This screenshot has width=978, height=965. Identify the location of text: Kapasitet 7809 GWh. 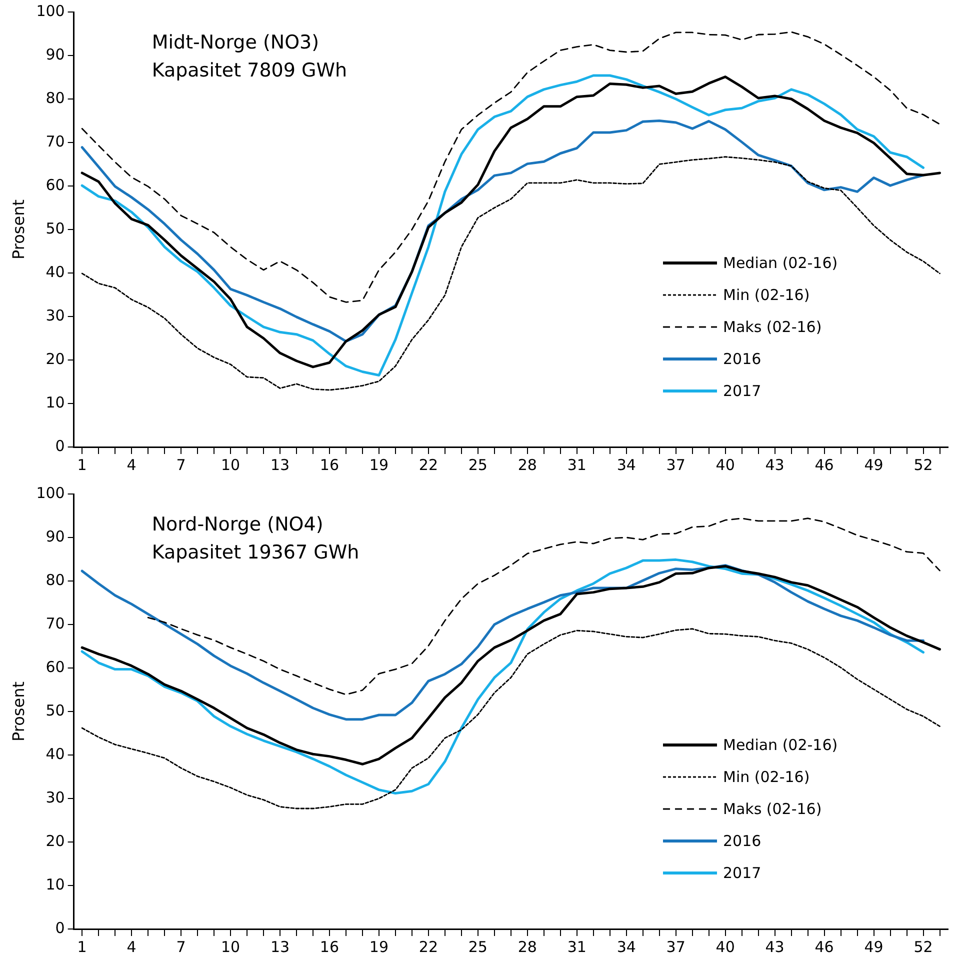
(250, 70).